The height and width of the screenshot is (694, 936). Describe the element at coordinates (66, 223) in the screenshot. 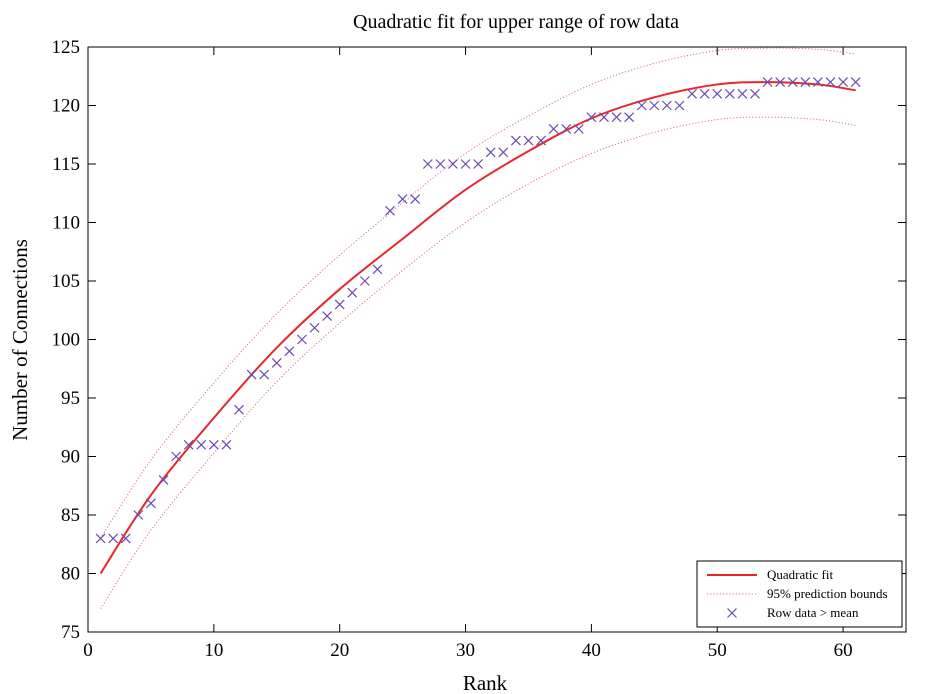

I see `y-tick-label: 110` at that location.